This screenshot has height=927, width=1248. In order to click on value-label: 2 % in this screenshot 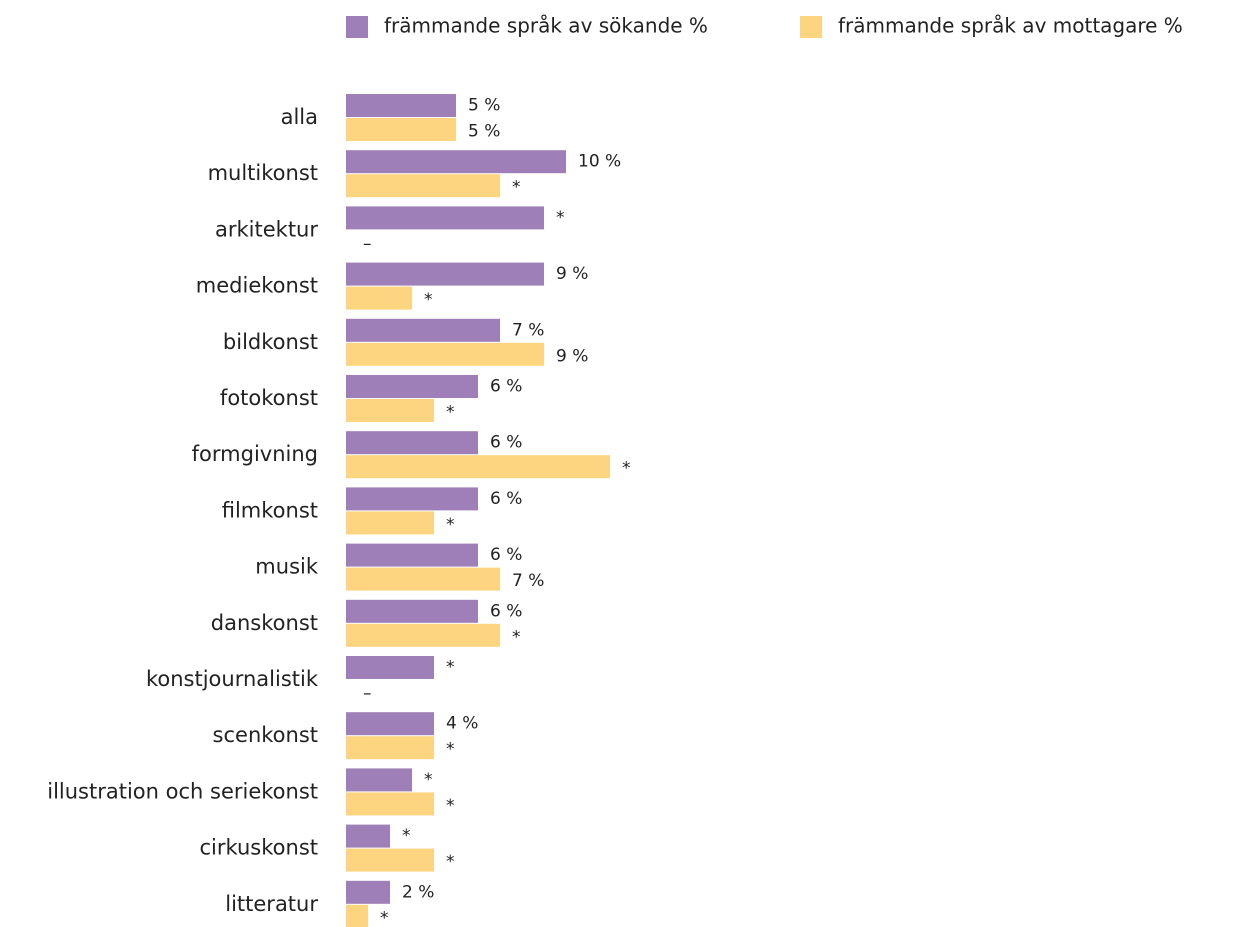, I will do `click(418, 892)`.